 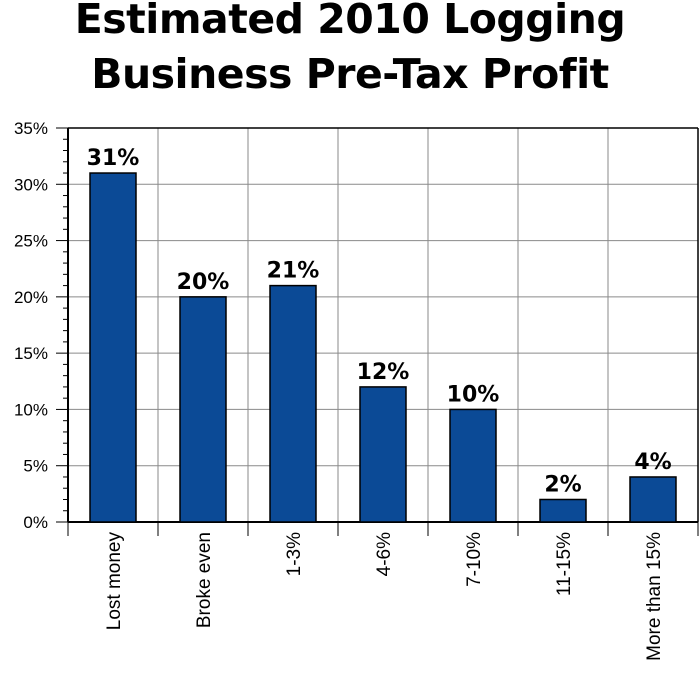 I want to click on data-label: 12%, so click(x=383, y=372).